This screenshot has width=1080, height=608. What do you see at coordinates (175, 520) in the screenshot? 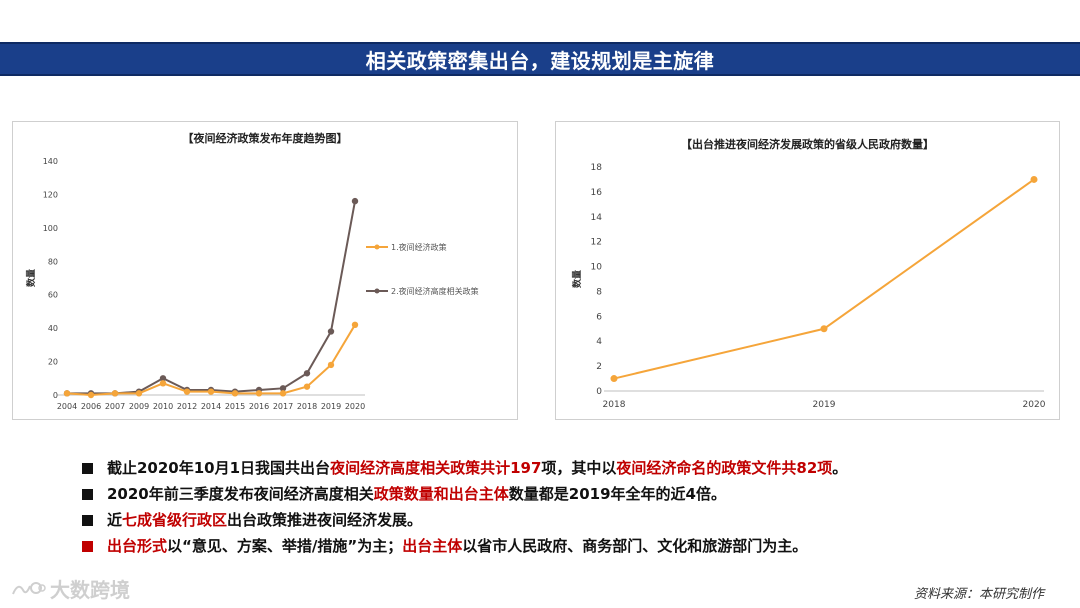
I see `highlighted-phrase: 七成省级行政区` at bounding box center [175, 520].